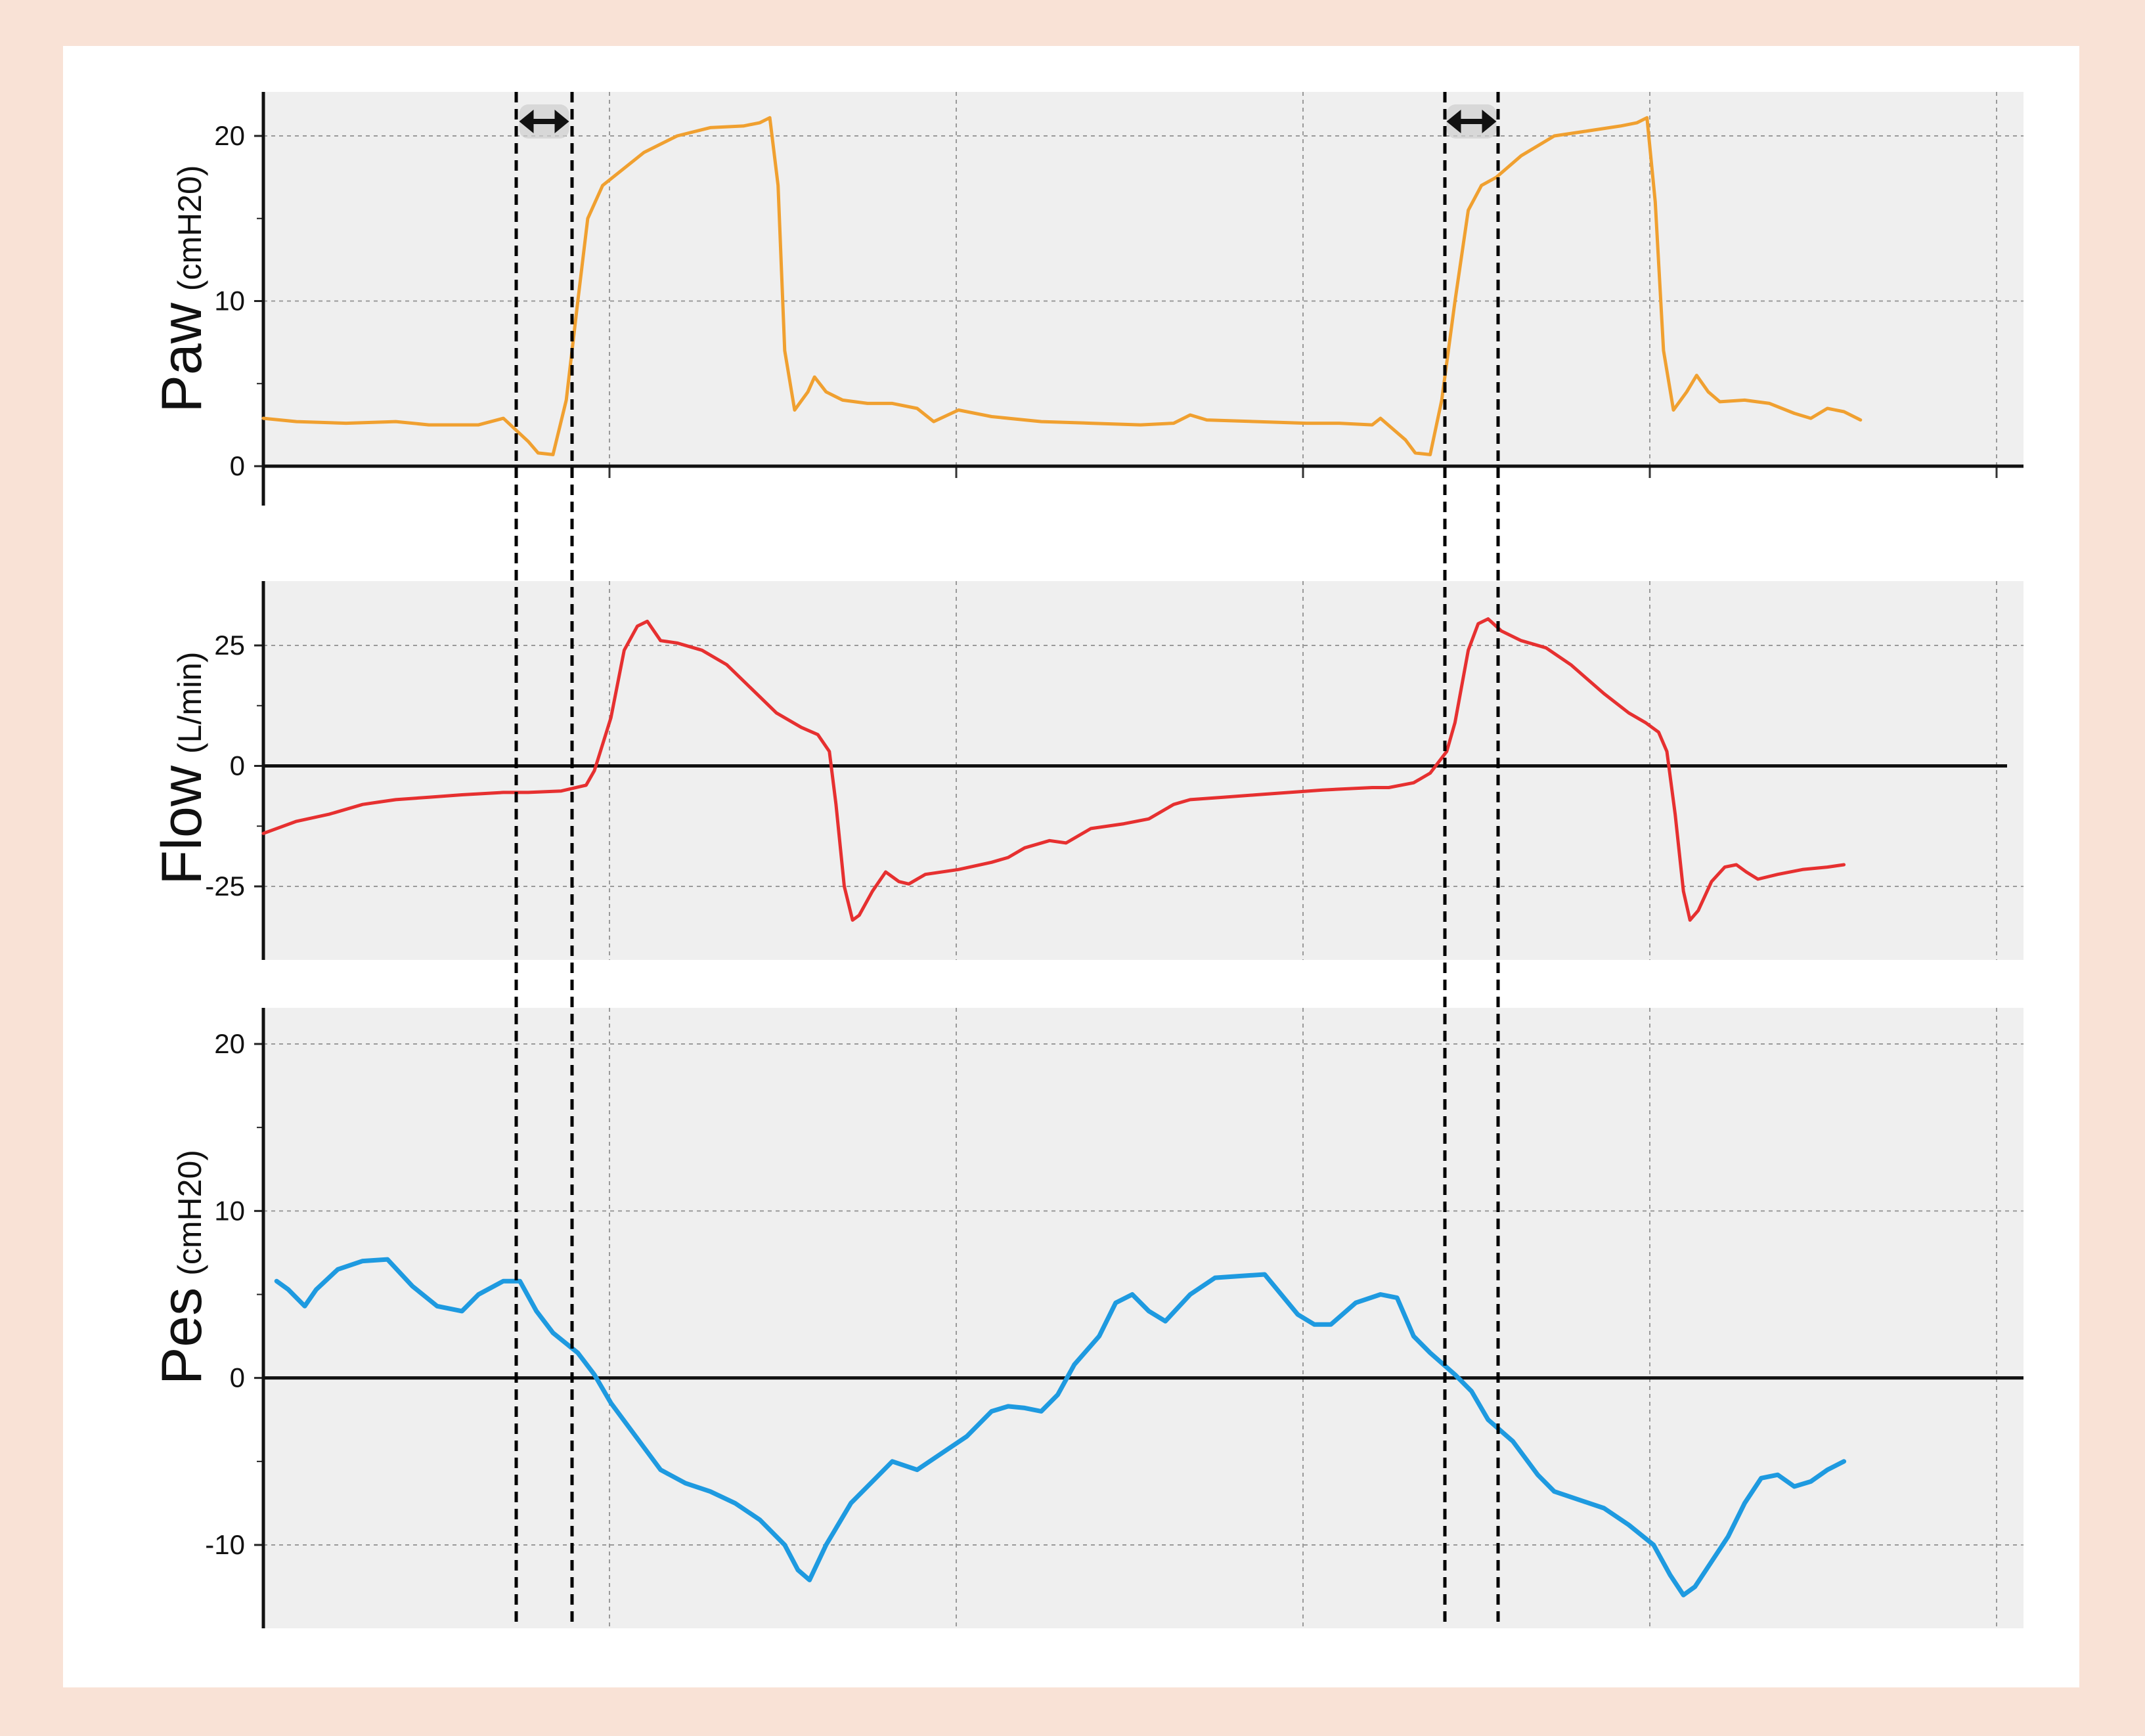  I want to click on y-axis-label-name: Flow, so click(181, 824).